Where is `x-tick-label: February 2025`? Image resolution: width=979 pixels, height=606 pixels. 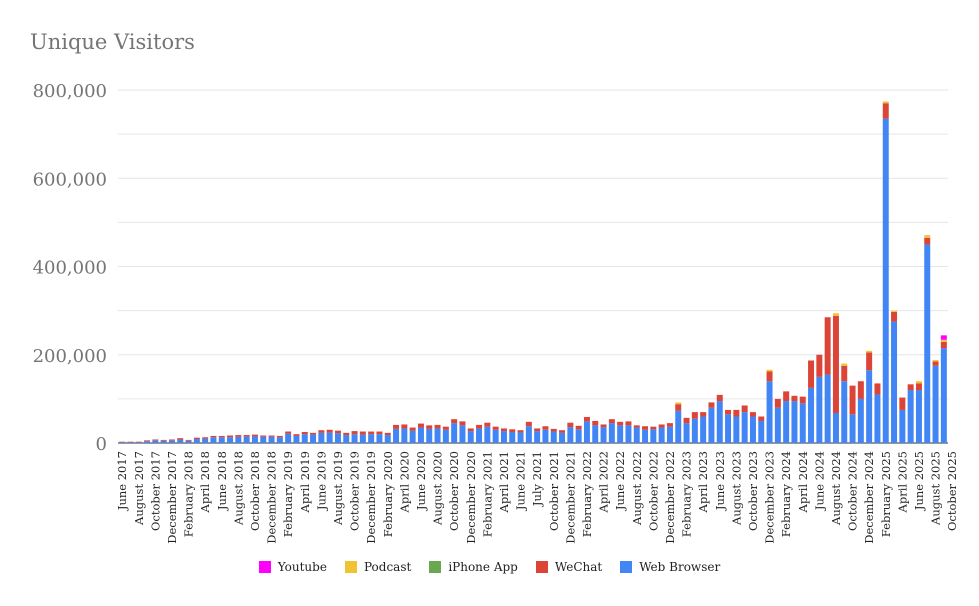
x-tick-label: February 2025 is located at coordinates (886, 494).